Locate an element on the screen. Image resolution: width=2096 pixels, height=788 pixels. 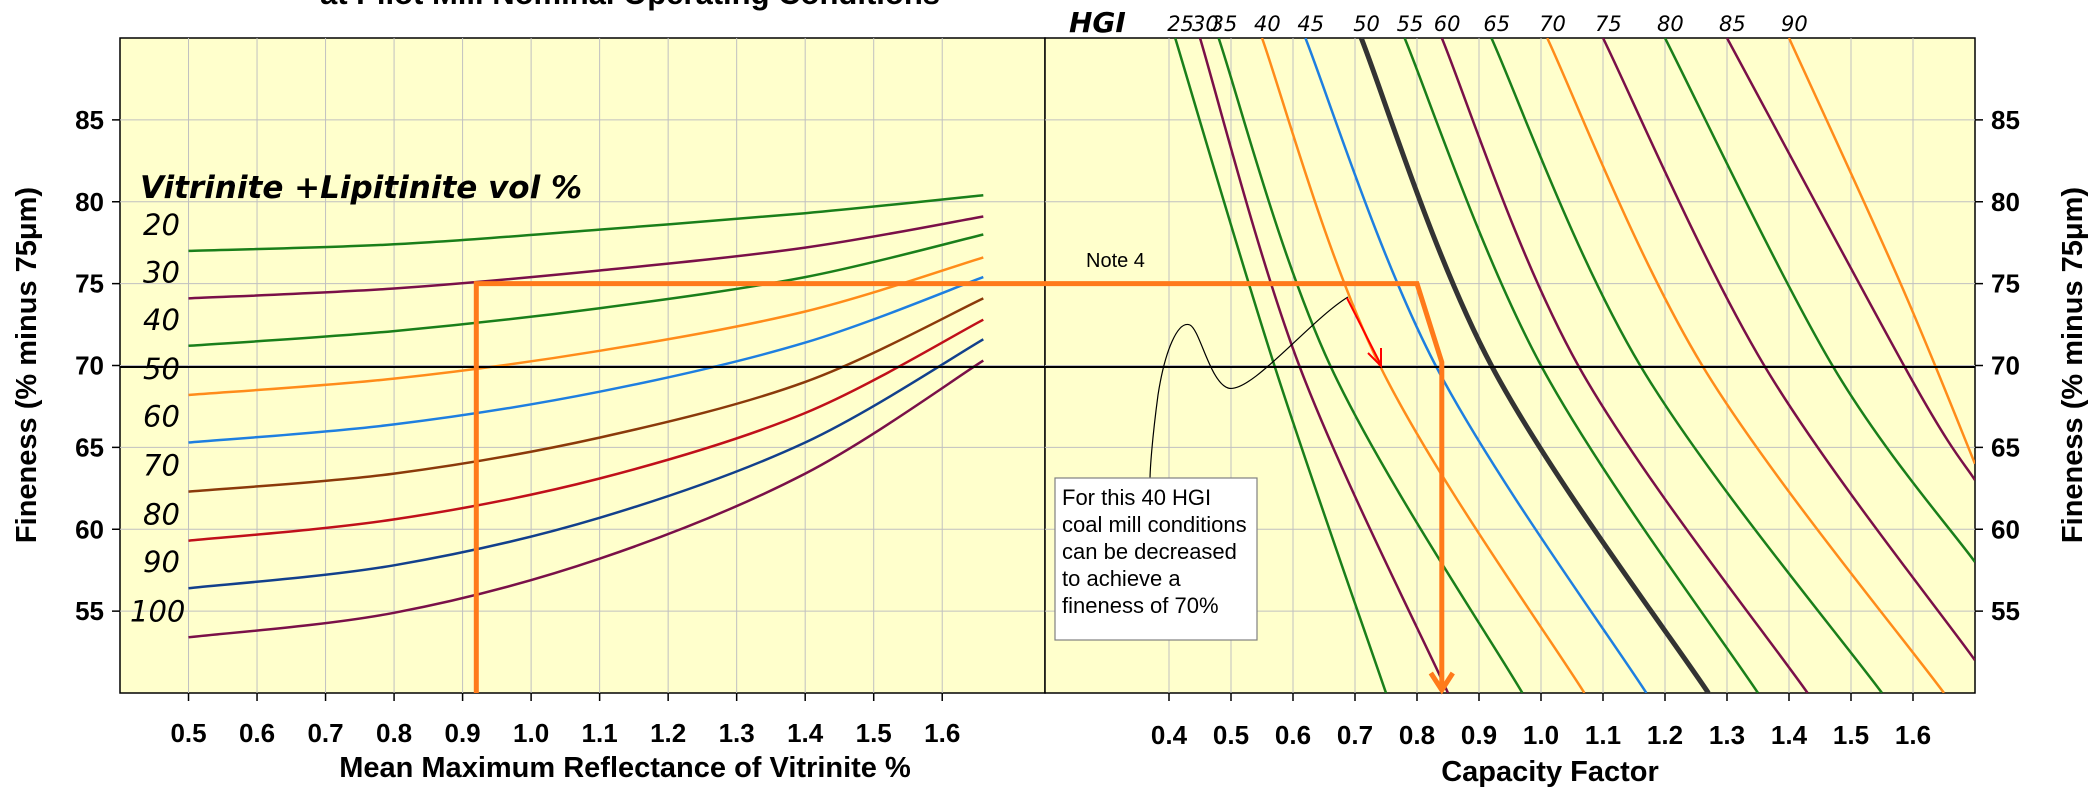
hgi-label-45: 45 is located at coordinates (1310, 24).